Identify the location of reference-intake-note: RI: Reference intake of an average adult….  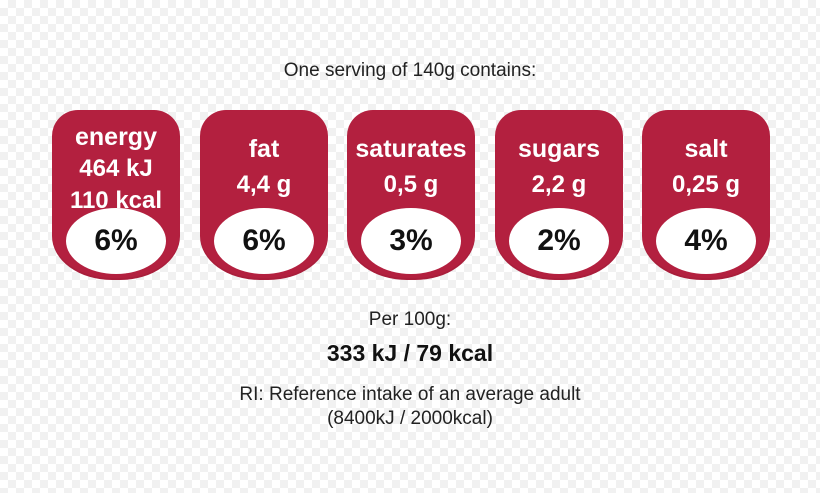
(410, 407).